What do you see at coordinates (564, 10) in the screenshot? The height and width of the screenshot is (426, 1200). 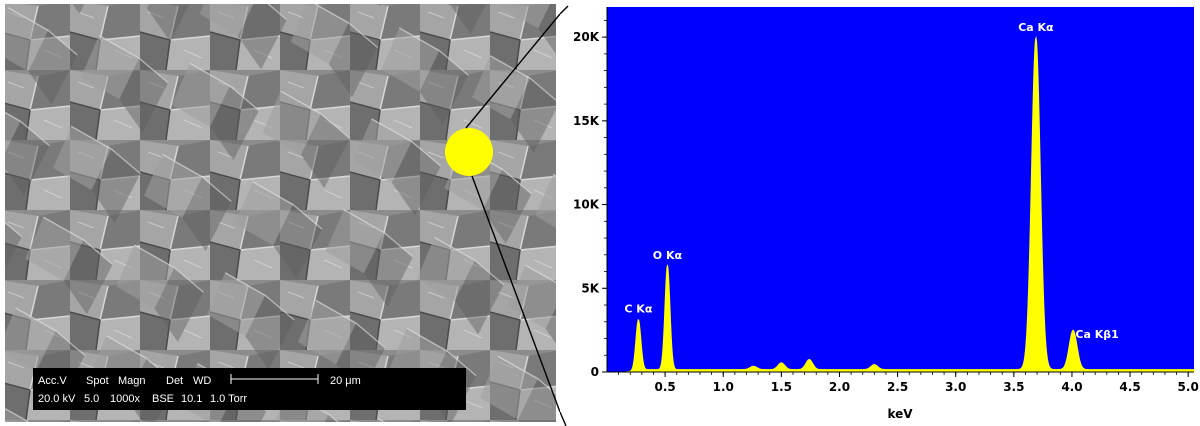 I see `connector-line-top-ext` at bounding box center [564, 10].